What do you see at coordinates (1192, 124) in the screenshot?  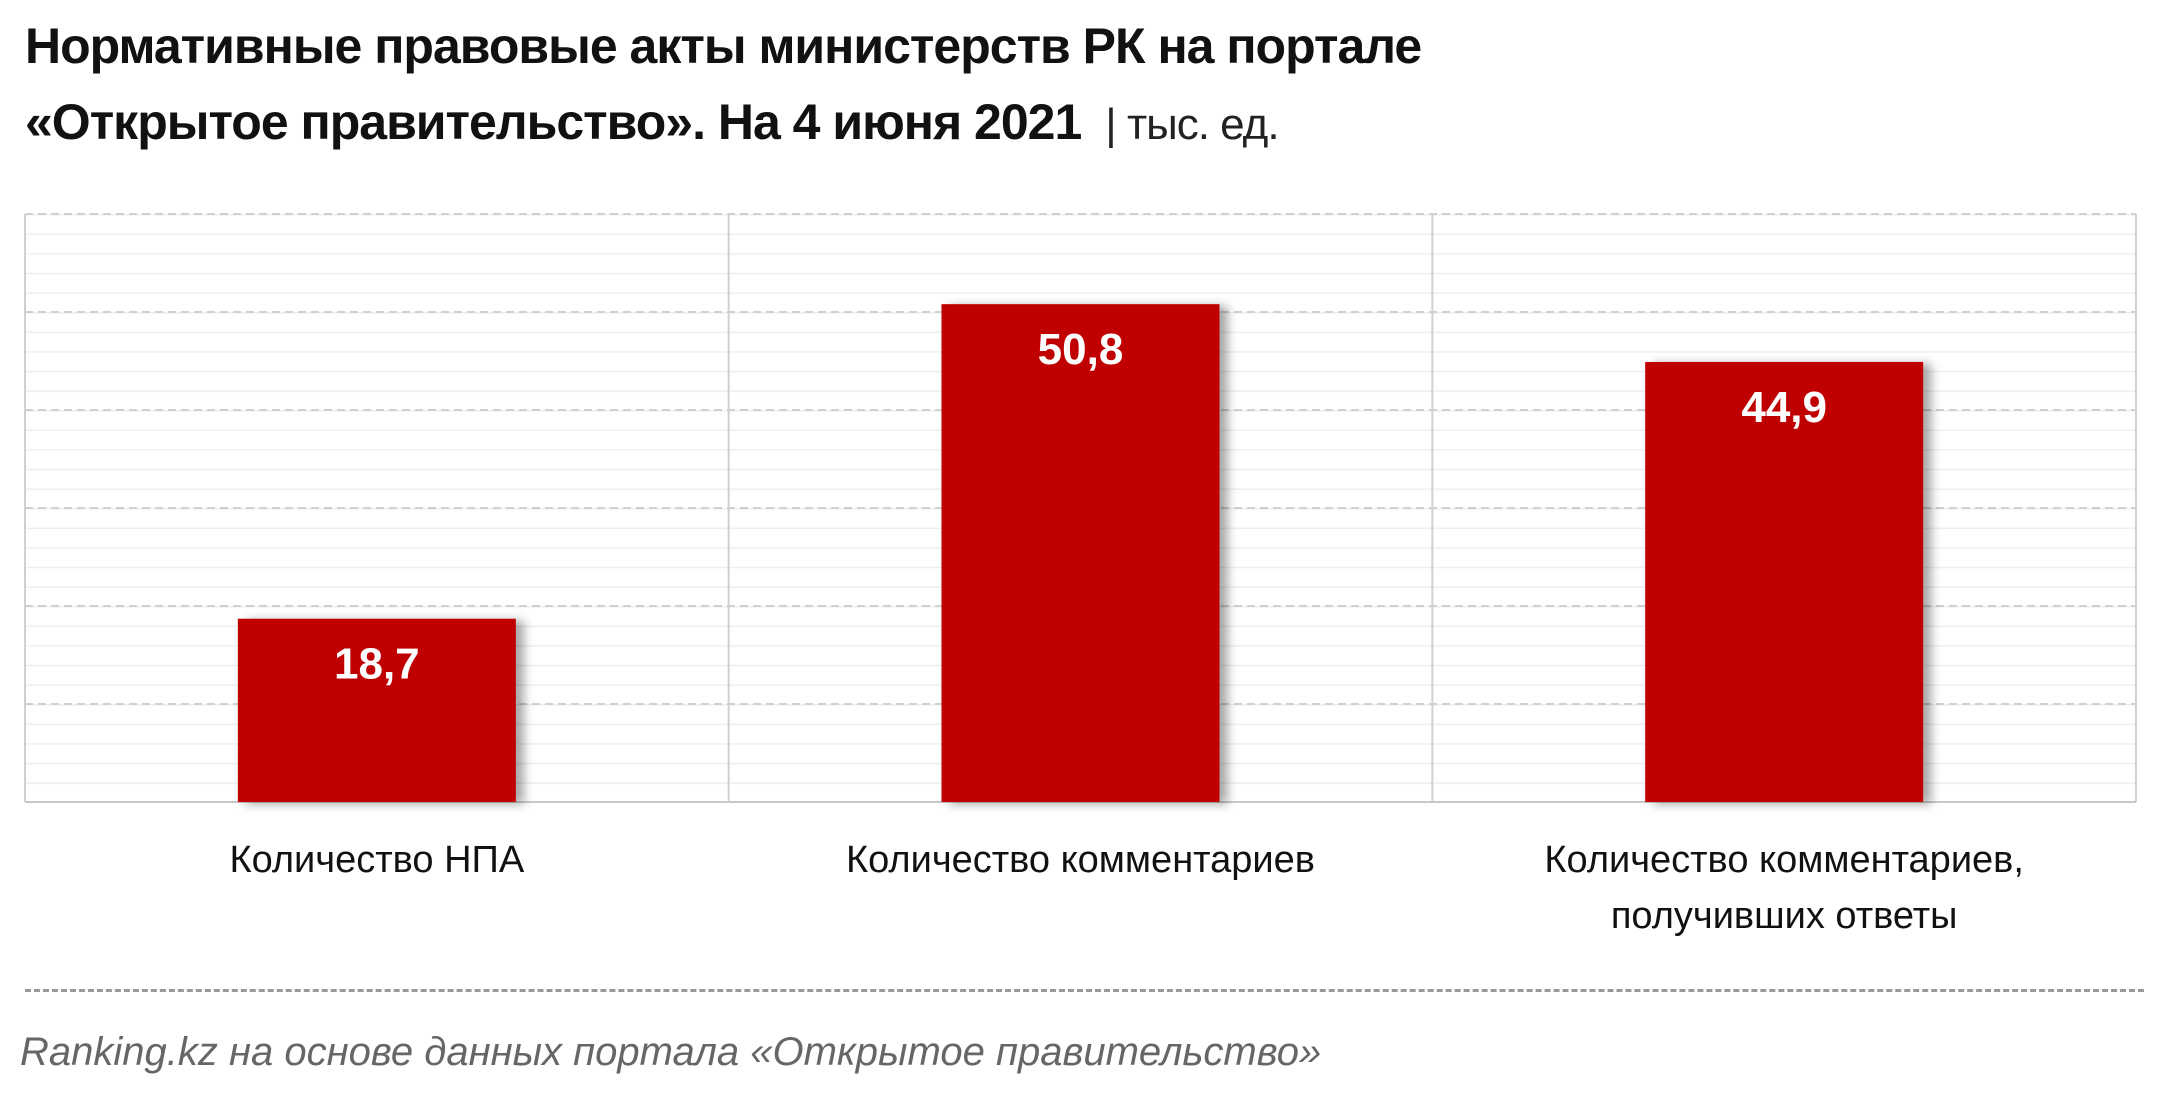 I see `subtitle: | тыс. ед.` at bounding box center [1192, 124].